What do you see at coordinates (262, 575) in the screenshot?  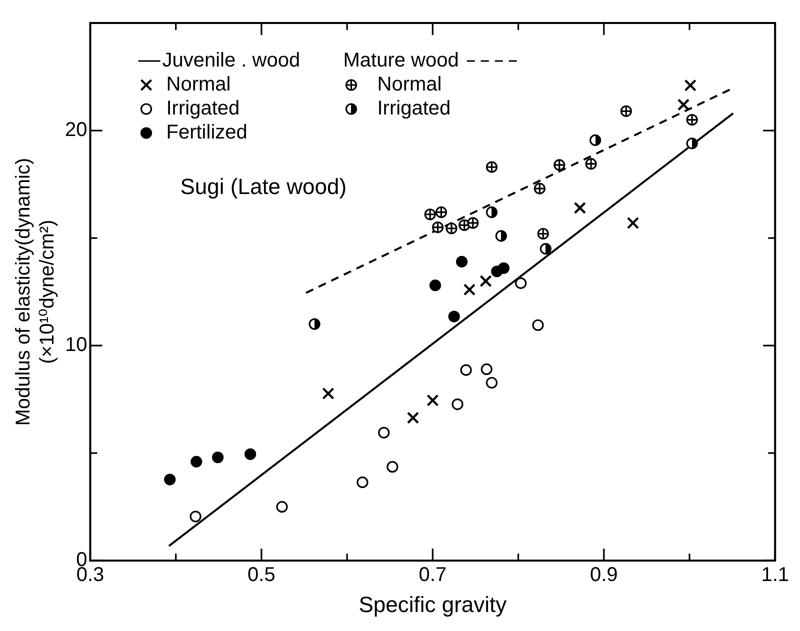 I see `x-tick-label: 0.5` at bounding box center [262, 575].